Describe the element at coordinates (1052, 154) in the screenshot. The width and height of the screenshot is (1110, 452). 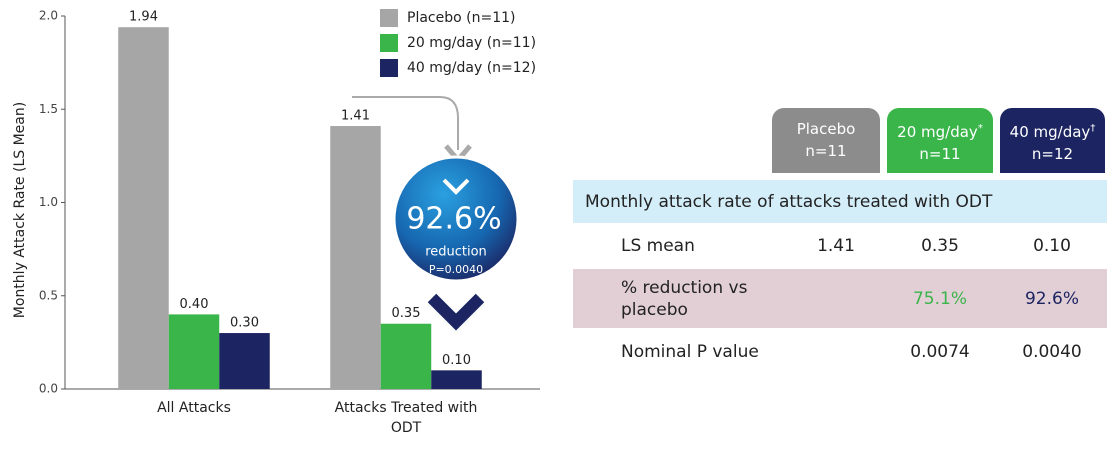
I see `column-n: n=12` at that location.